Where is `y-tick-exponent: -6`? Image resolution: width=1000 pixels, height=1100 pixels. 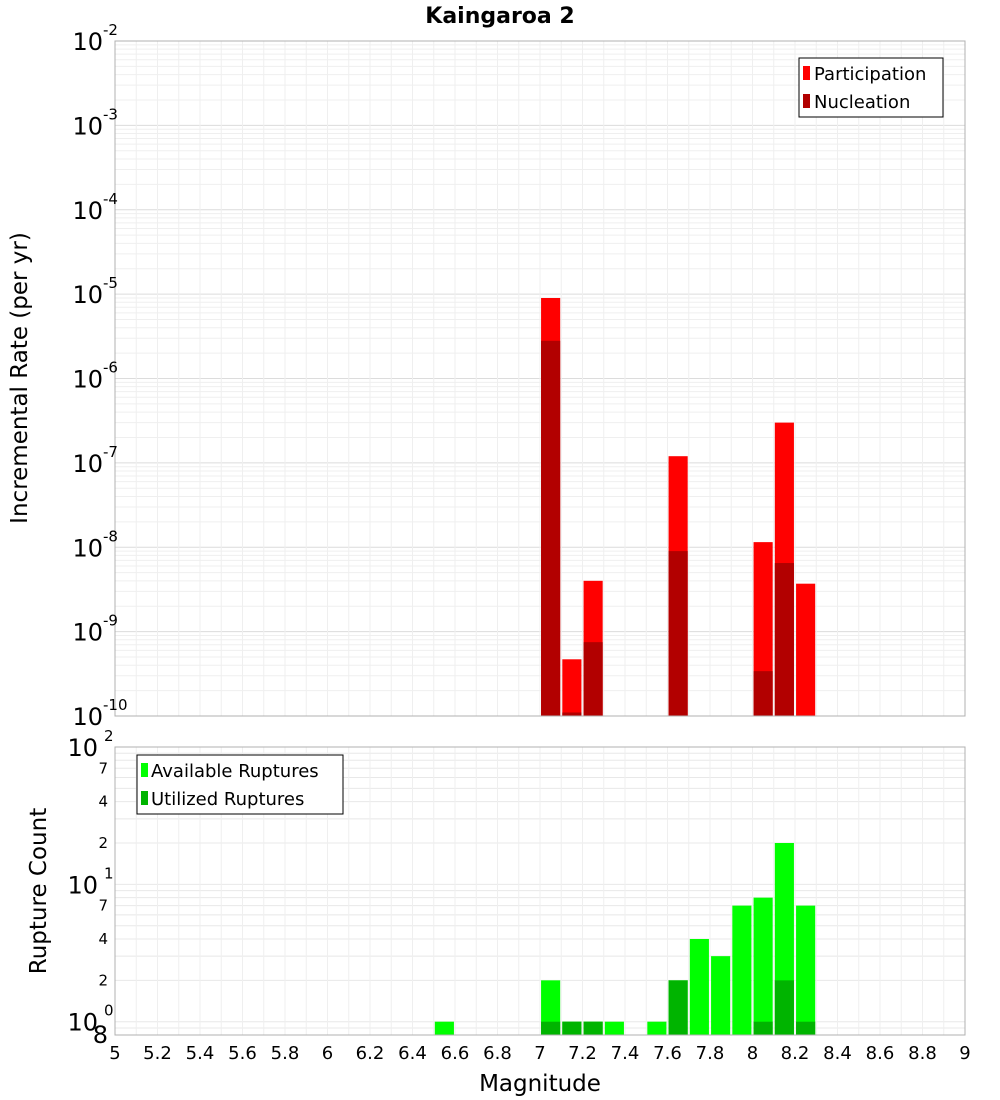 y-tick-exponent: -6 is located at coordinates (110, 368).